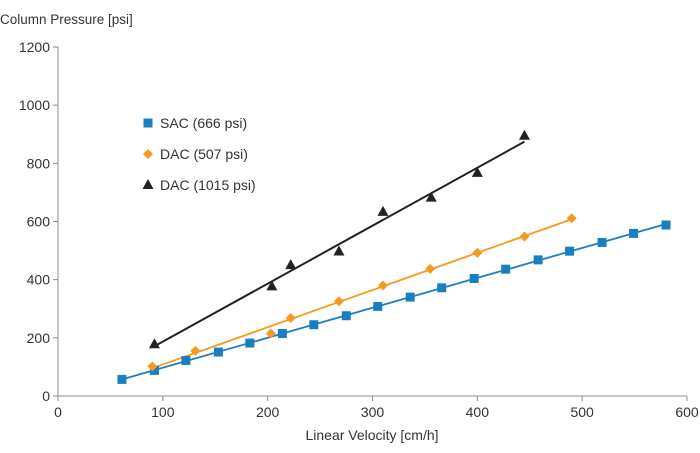 The image size is (700, 453). I want to click on x-tick-label: 200, so click(268, 412).